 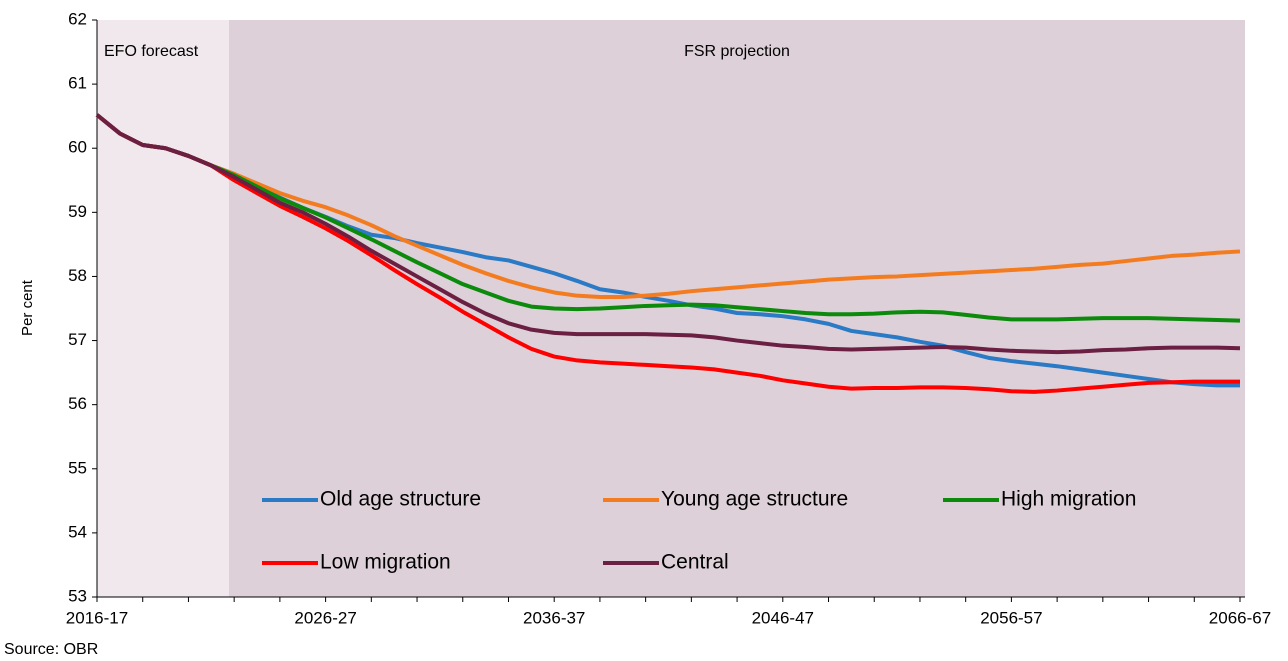 I want to click on legend-label: High migration, so click(x=1068, y=499).